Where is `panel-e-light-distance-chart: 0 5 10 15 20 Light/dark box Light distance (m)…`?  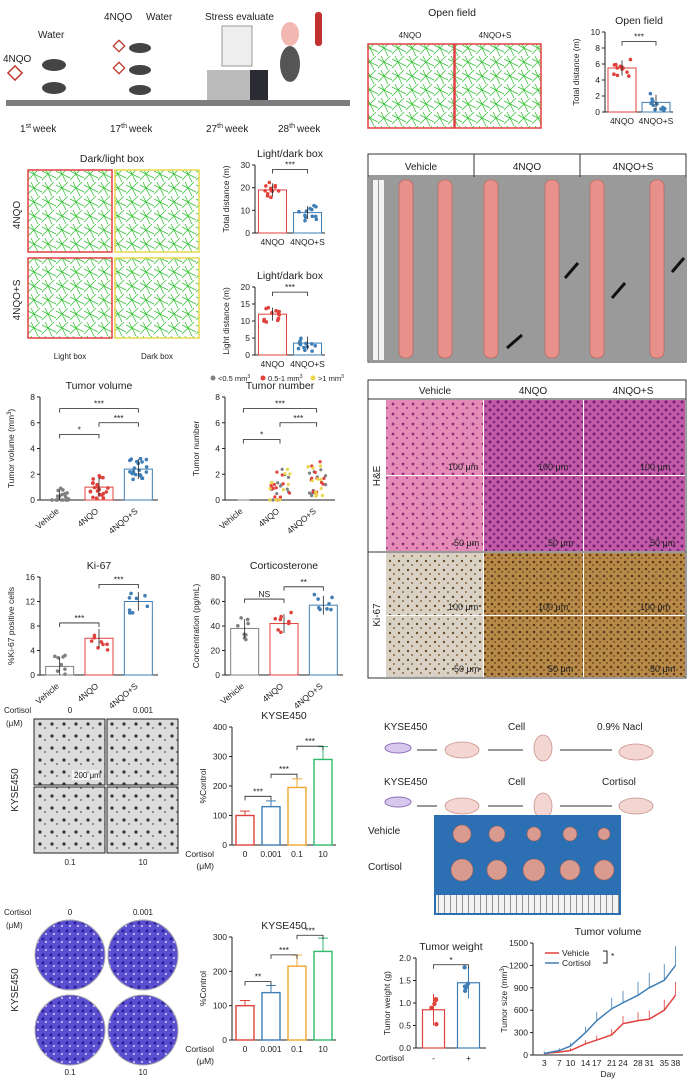 panel-e-light-distance-chart: 0 5 10 15 20 Light/dark box Light distance (m)… is located at coordinates (273, 319).